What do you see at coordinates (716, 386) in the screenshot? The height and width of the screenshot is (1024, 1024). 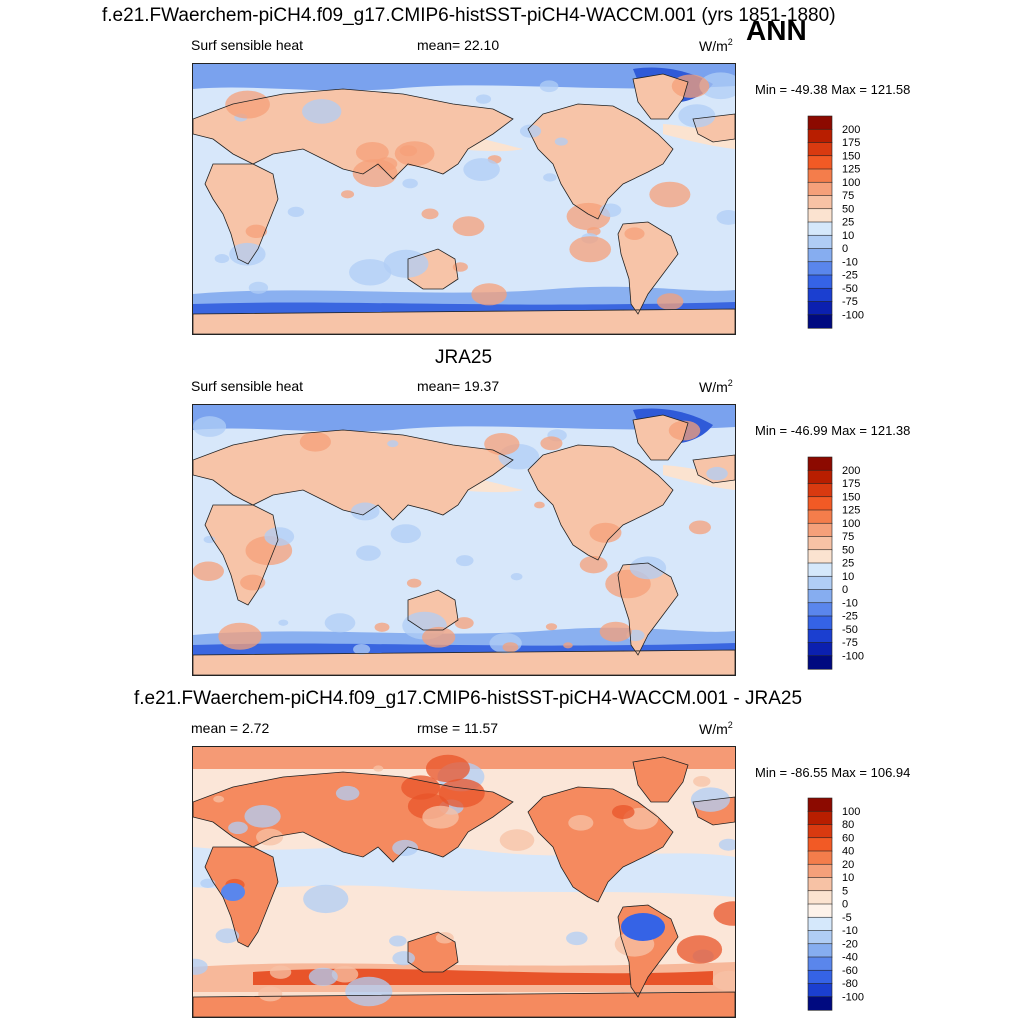 I see `panel-2-units: W/m2` at bounding box center [716, 386].